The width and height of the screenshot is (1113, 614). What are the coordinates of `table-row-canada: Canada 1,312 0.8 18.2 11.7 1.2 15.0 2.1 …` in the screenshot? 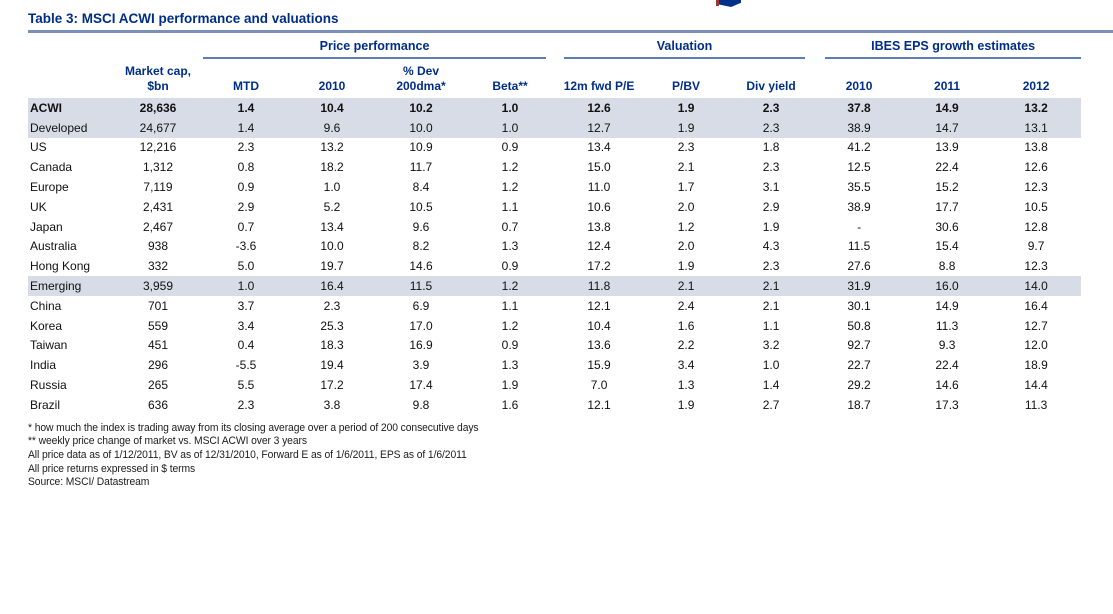 It's located at (554, 167).